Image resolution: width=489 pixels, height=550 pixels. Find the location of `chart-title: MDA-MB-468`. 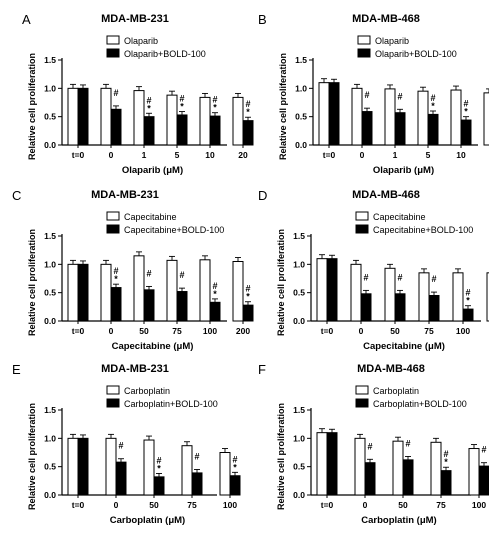

chart-title: MDA-MB-468 is located at coordinates (386, 195).